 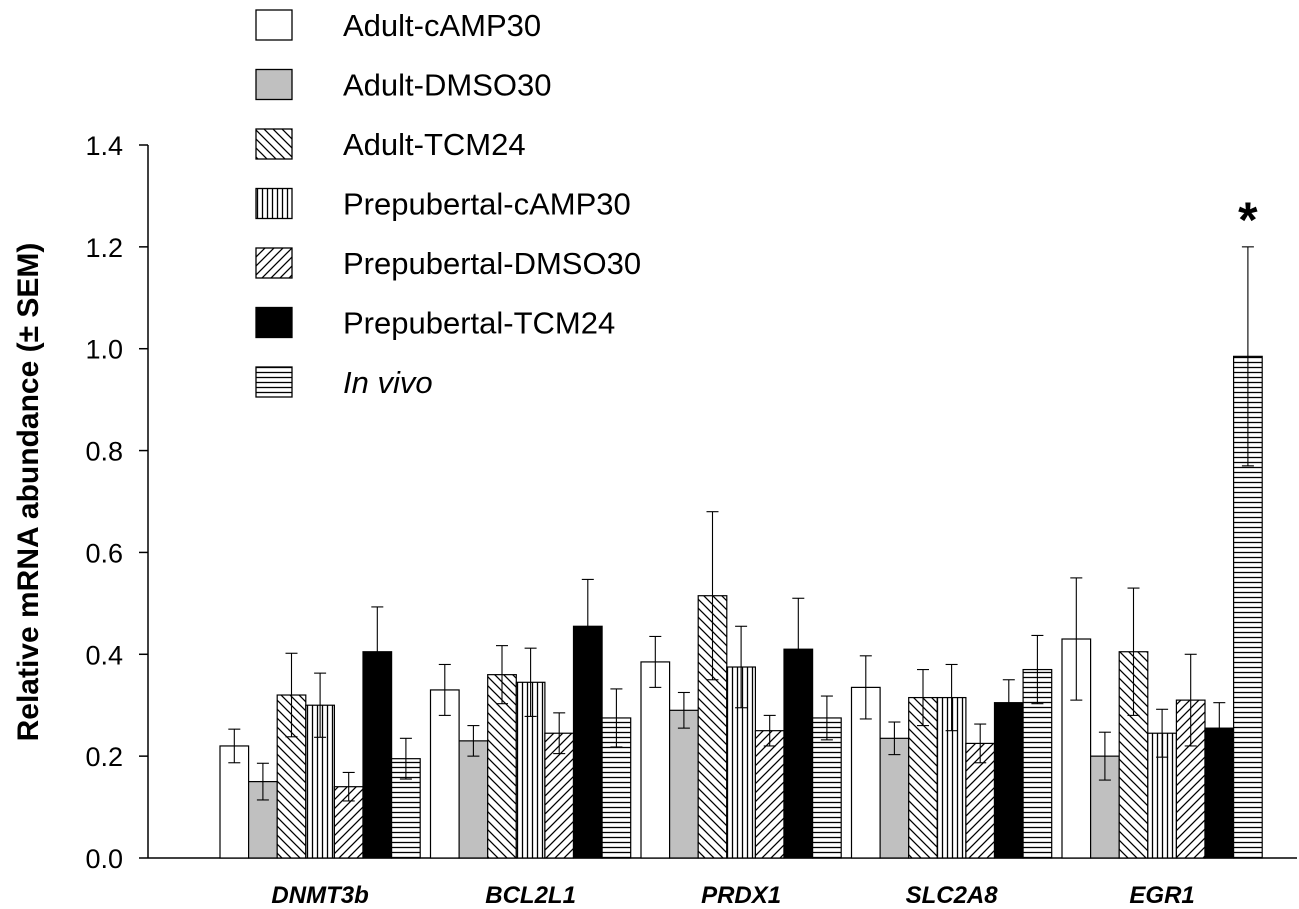 I want to click on x-category-label: SLC2A8, so click(x=952, y=895).